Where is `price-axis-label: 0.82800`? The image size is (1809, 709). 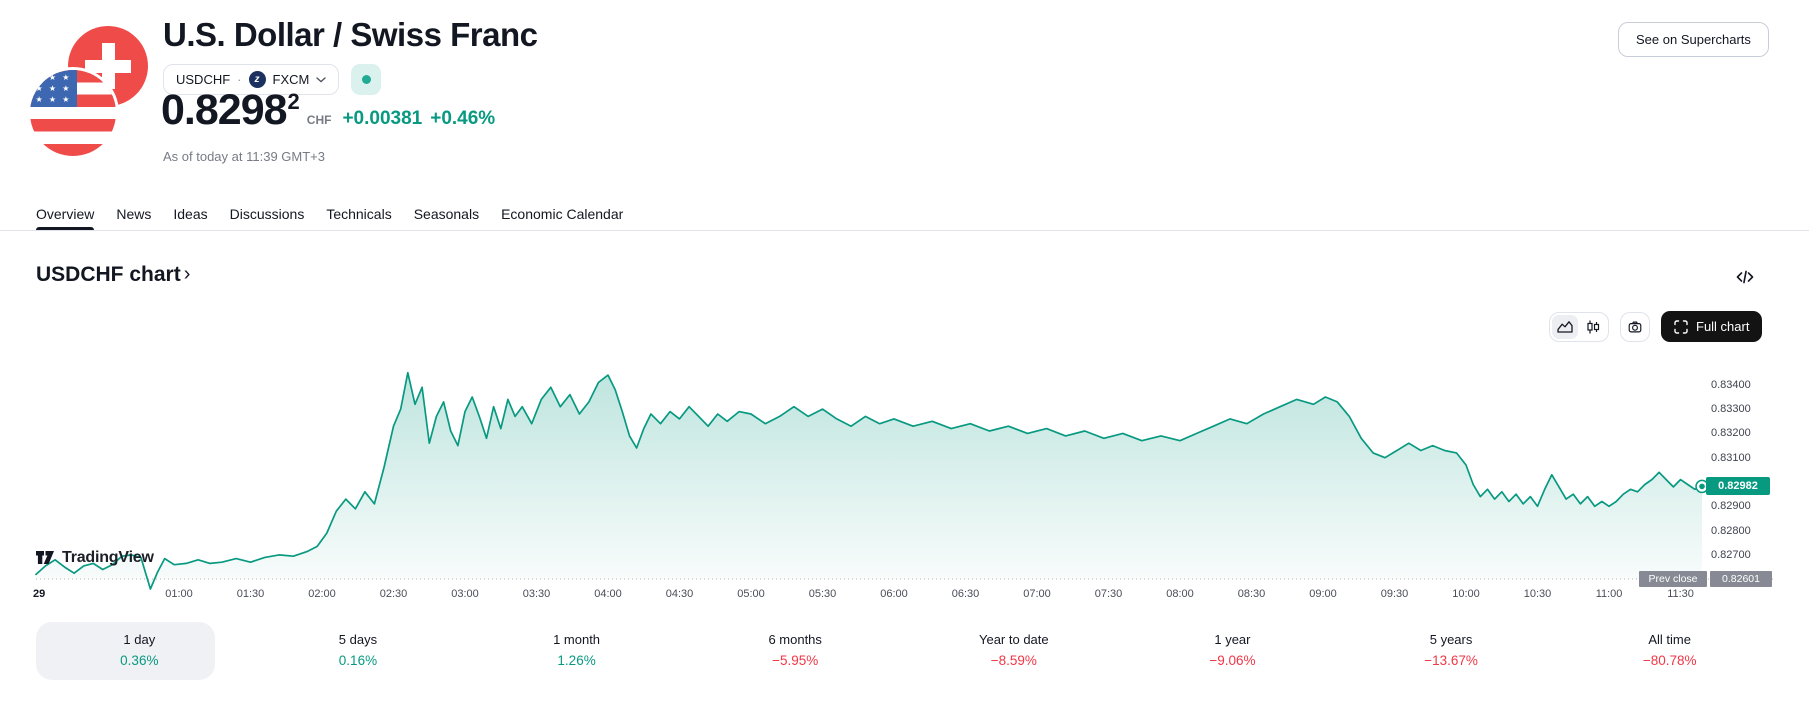
price-axis-label: 0.82800 is located at coordinates (1731, 530).